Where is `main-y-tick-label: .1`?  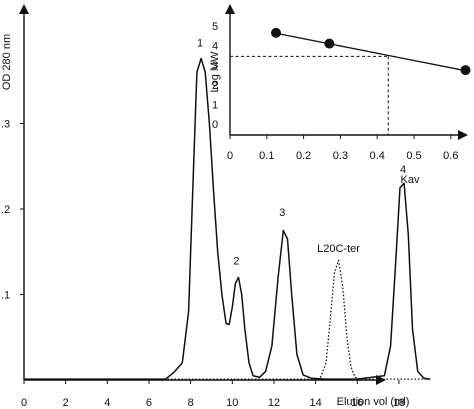 main-y-tick-label: .1 is located at coordinates (5, 296).